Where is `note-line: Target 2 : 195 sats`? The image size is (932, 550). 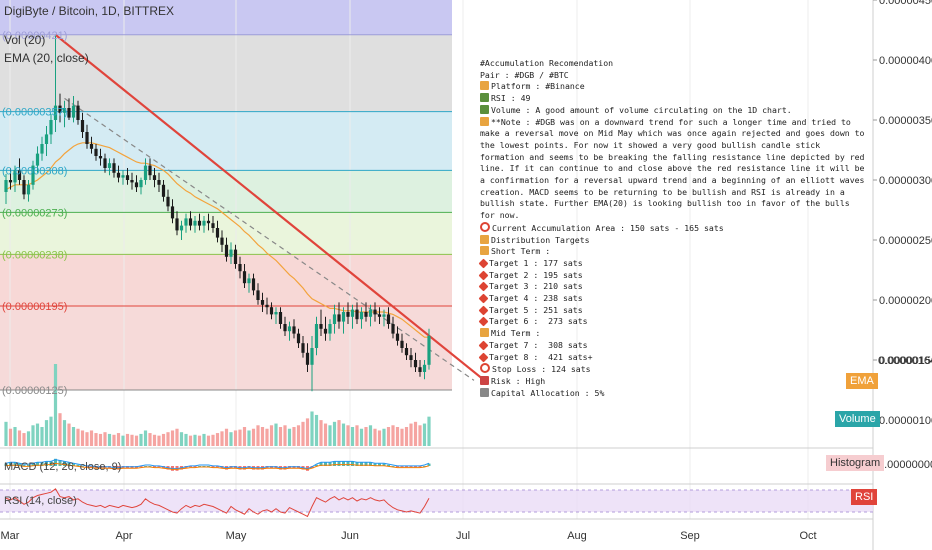
note-line: Target 2 : 195 sats is located at coordinates (671, 276).